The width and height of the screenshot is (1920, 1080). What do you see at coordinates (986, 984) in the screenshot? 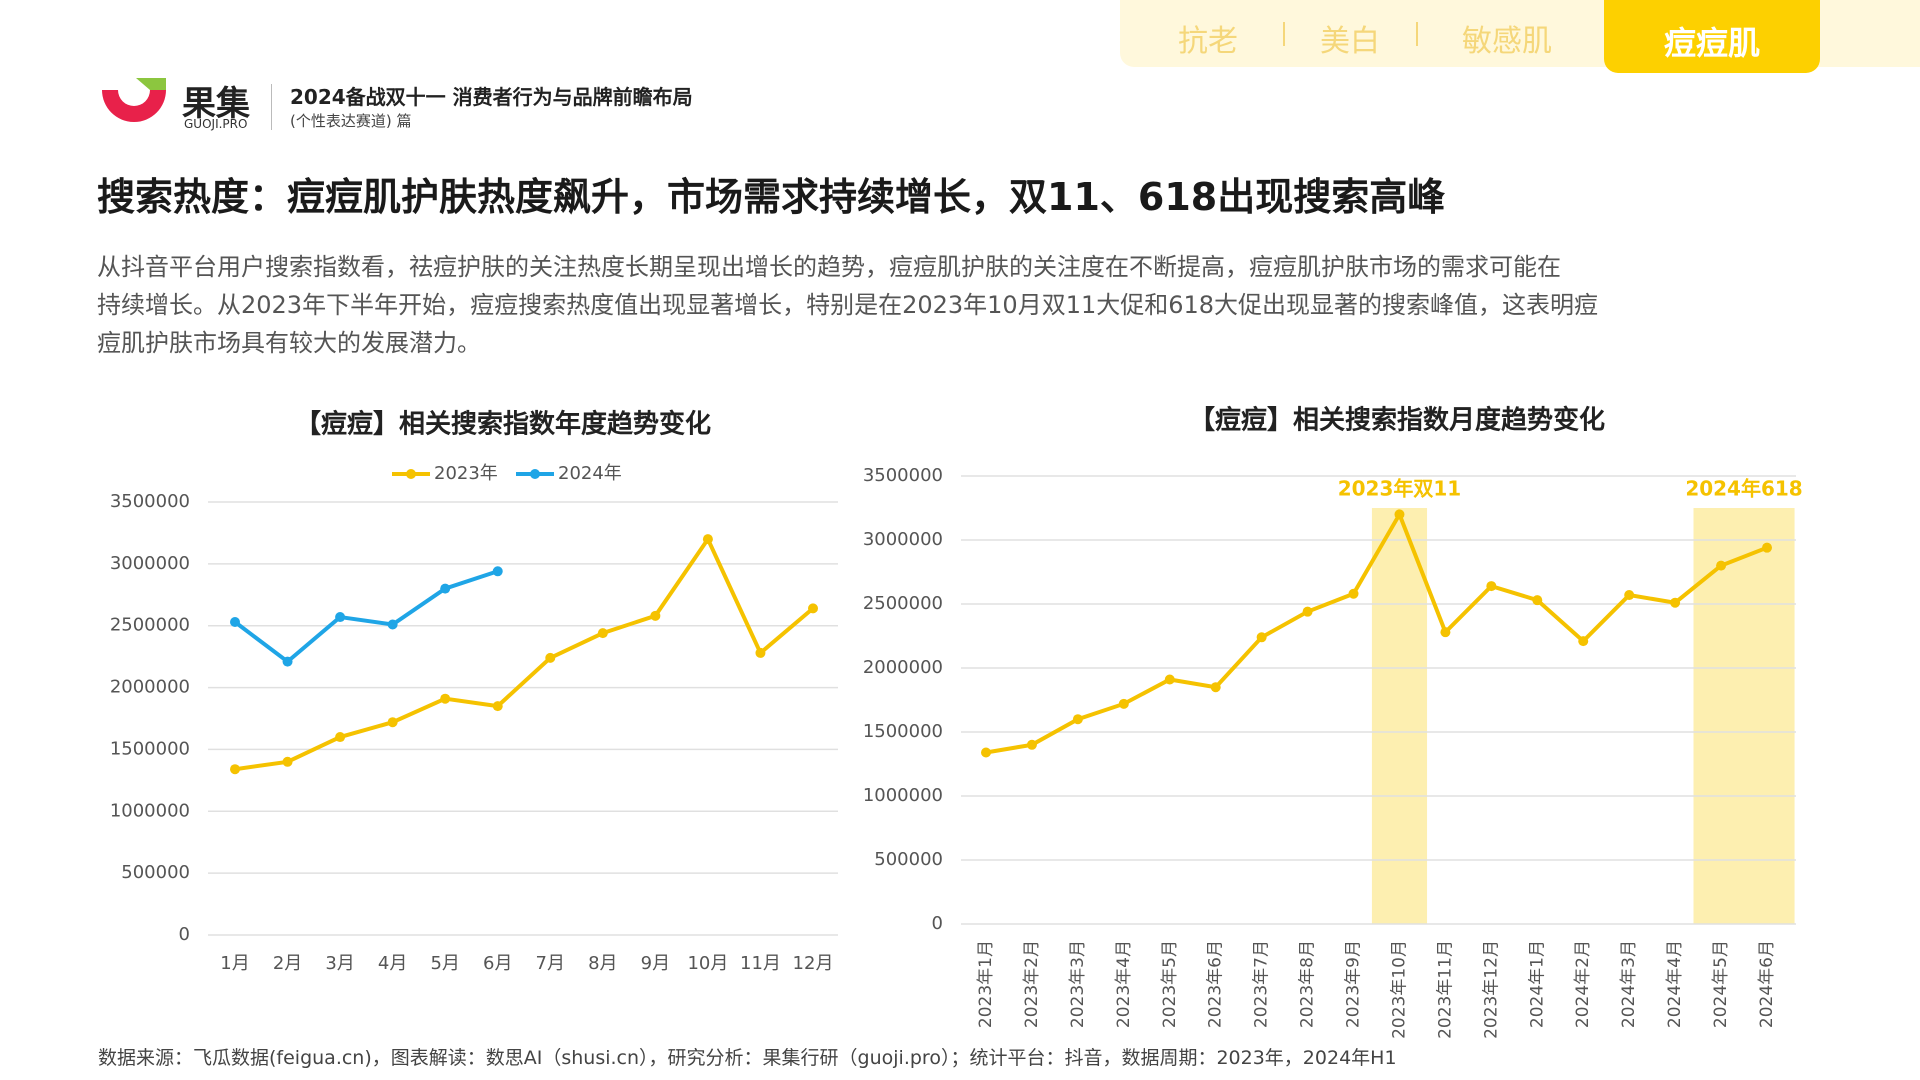
I see `x-tick-label: 2023年1月` at bounding box center [986, 984].